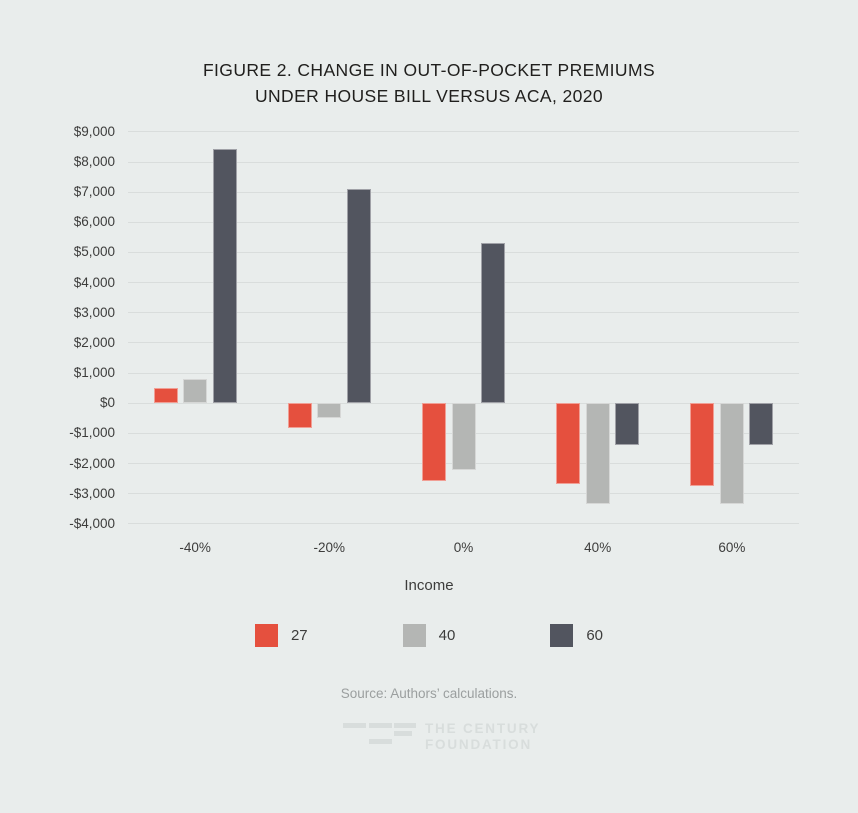 This screenshot has width=858, height=813. Describe the element at coordinates (94, 222) in the screenshot. I see `y-axis-tick-label: $6,000` at that location.